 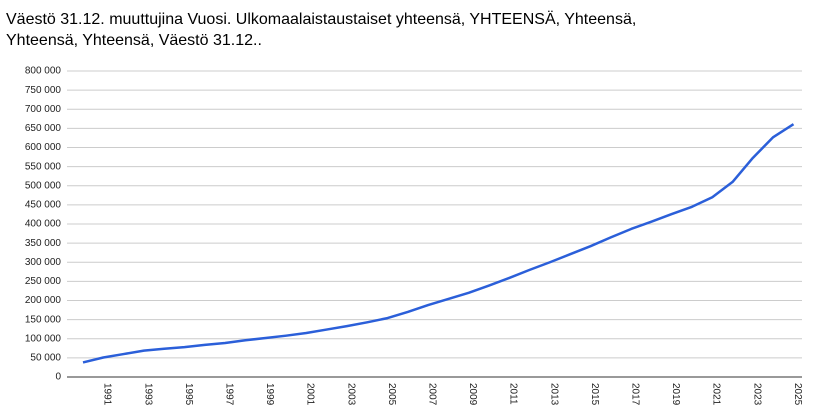 I want to click on x-tick-label: 2021, so click(x=716, y=394).